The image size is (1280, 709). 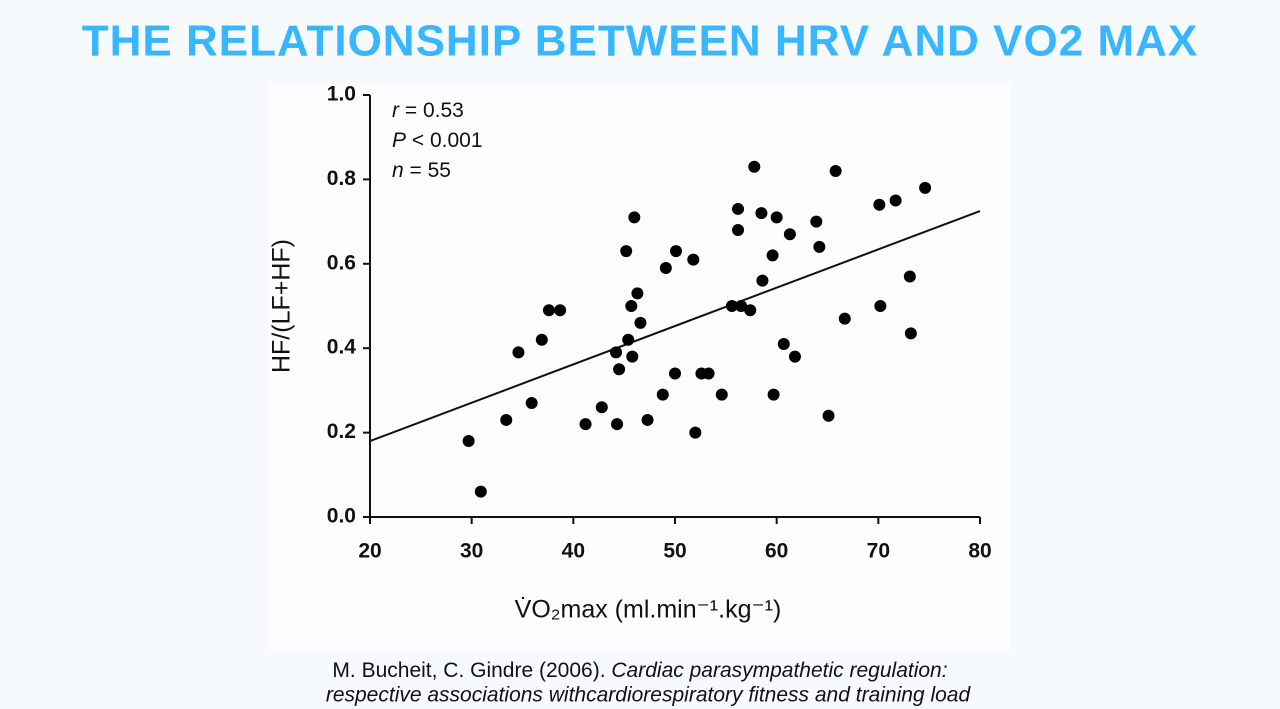 I want to click on y-tick-label: 0.8, so click(x=342, y=178).